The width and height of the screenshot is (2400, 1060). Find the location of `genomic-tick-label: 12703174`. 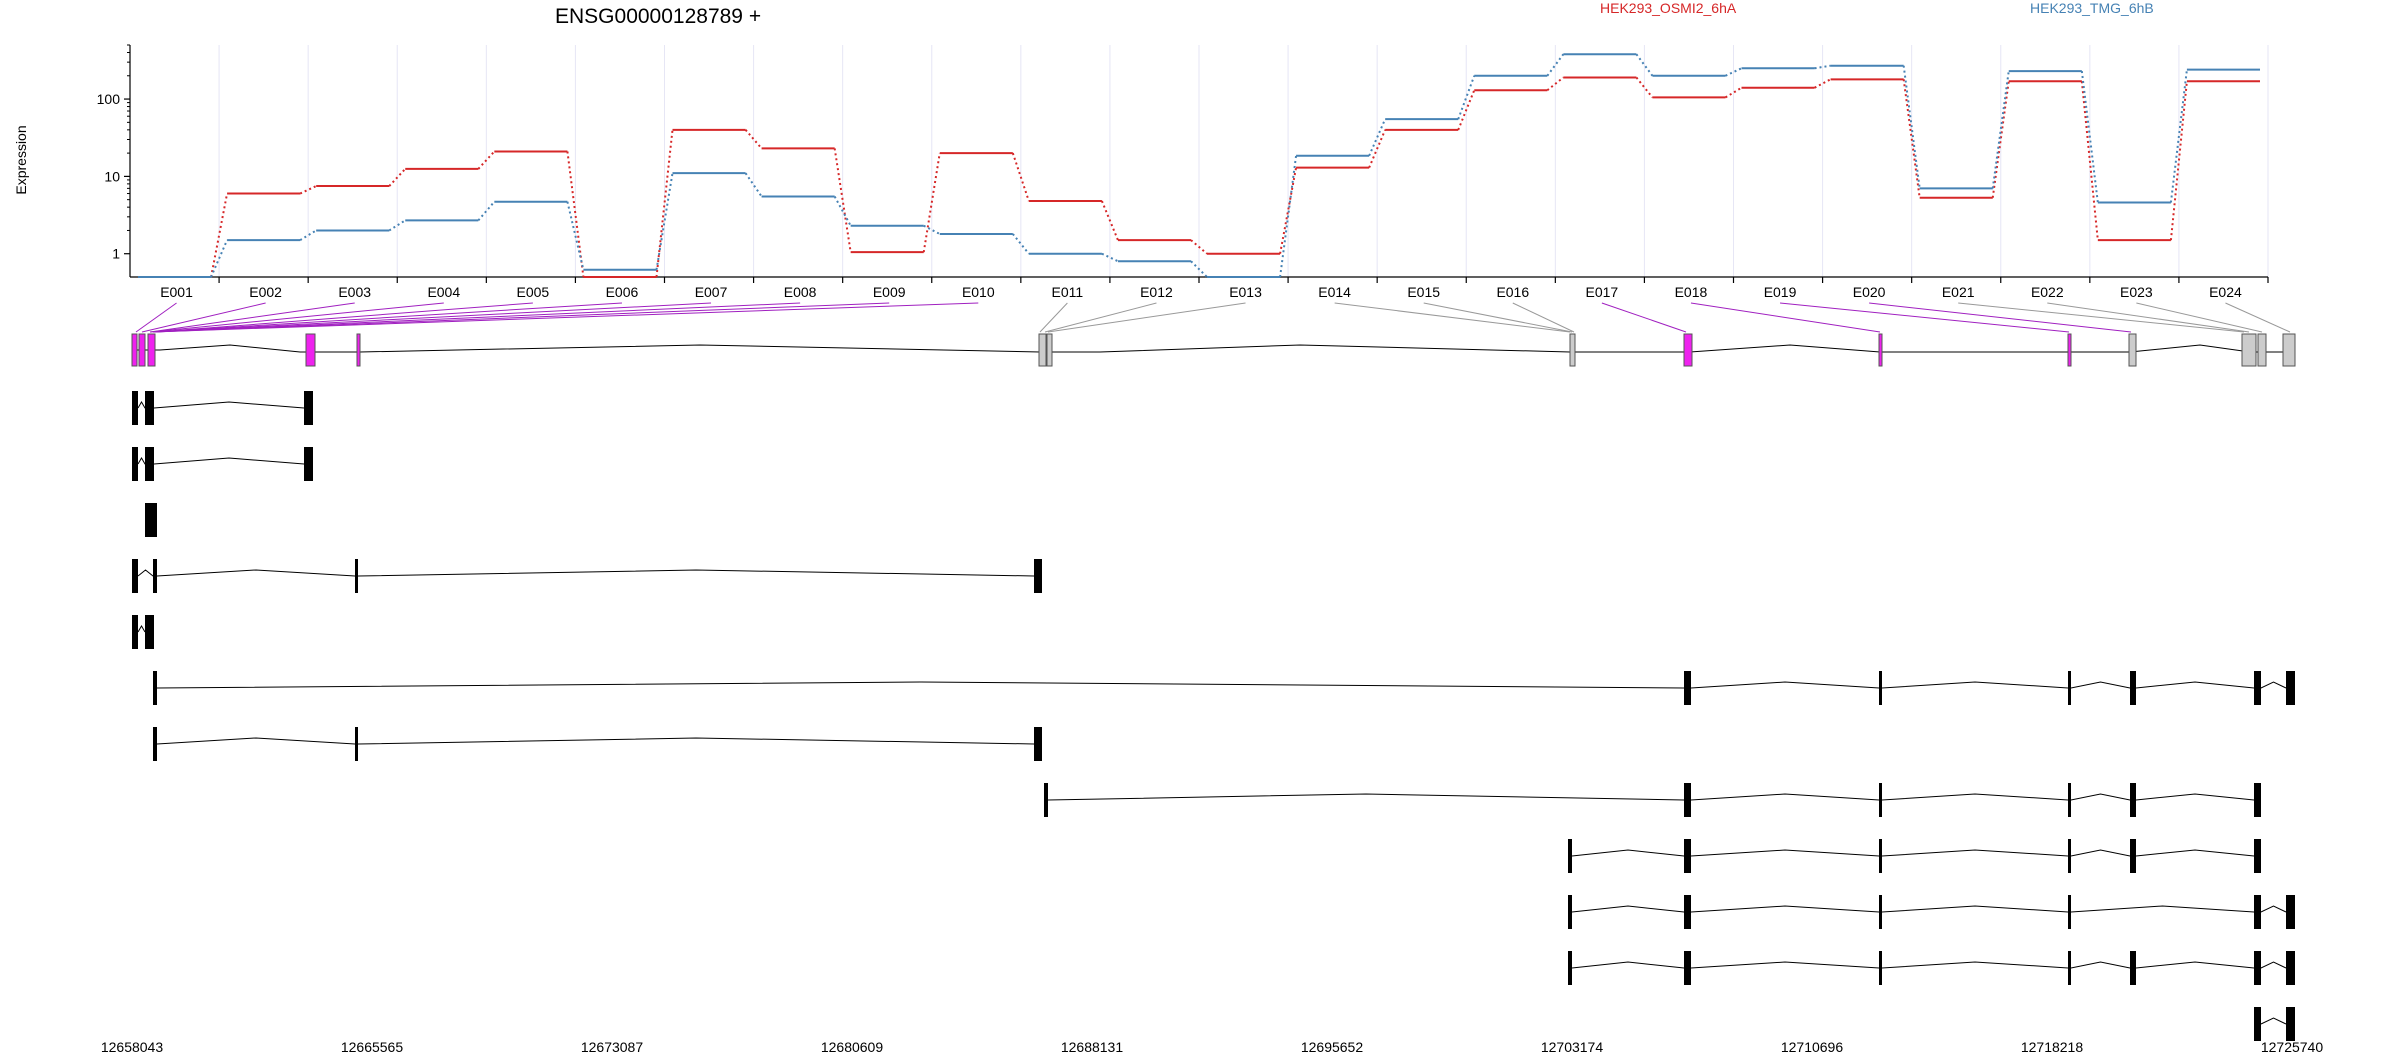

genomic-tick-label: 12703174 is located at coordinates (1572, 1047).